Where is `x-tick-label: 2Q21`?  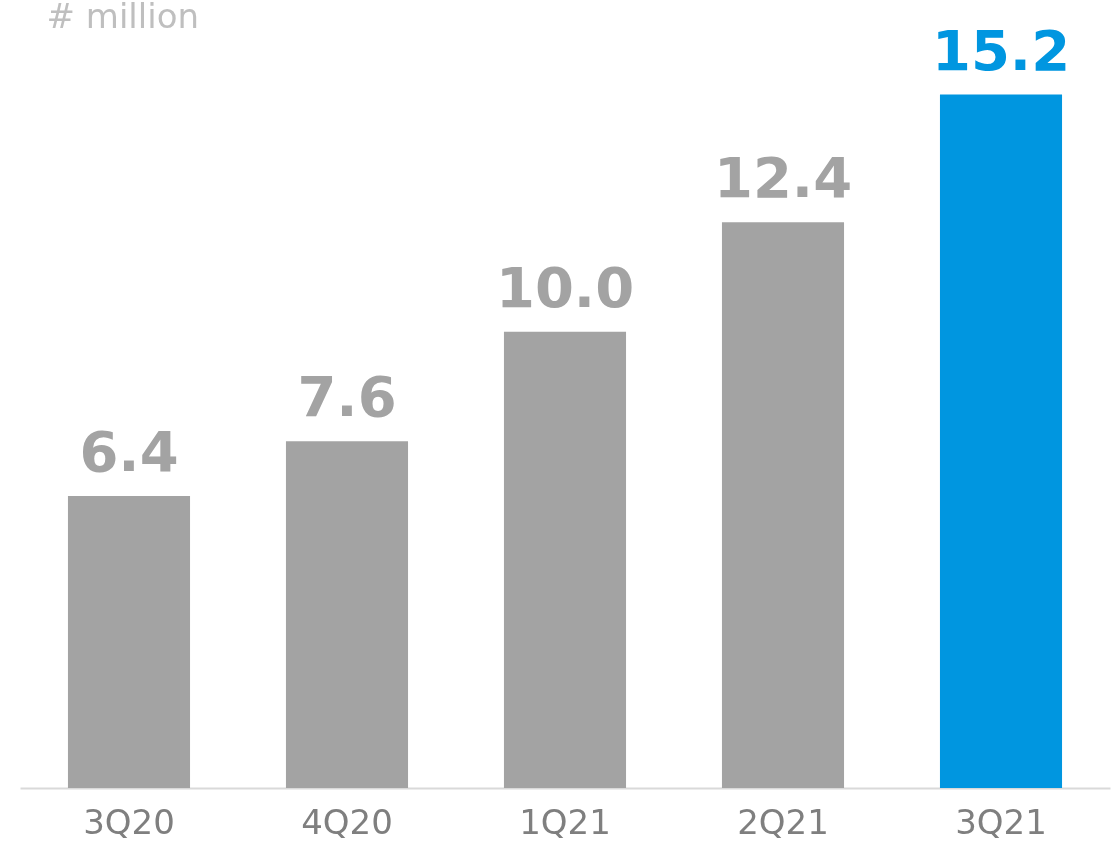
x-tick-label: 2Q21 is located at coordinates (783, 821).